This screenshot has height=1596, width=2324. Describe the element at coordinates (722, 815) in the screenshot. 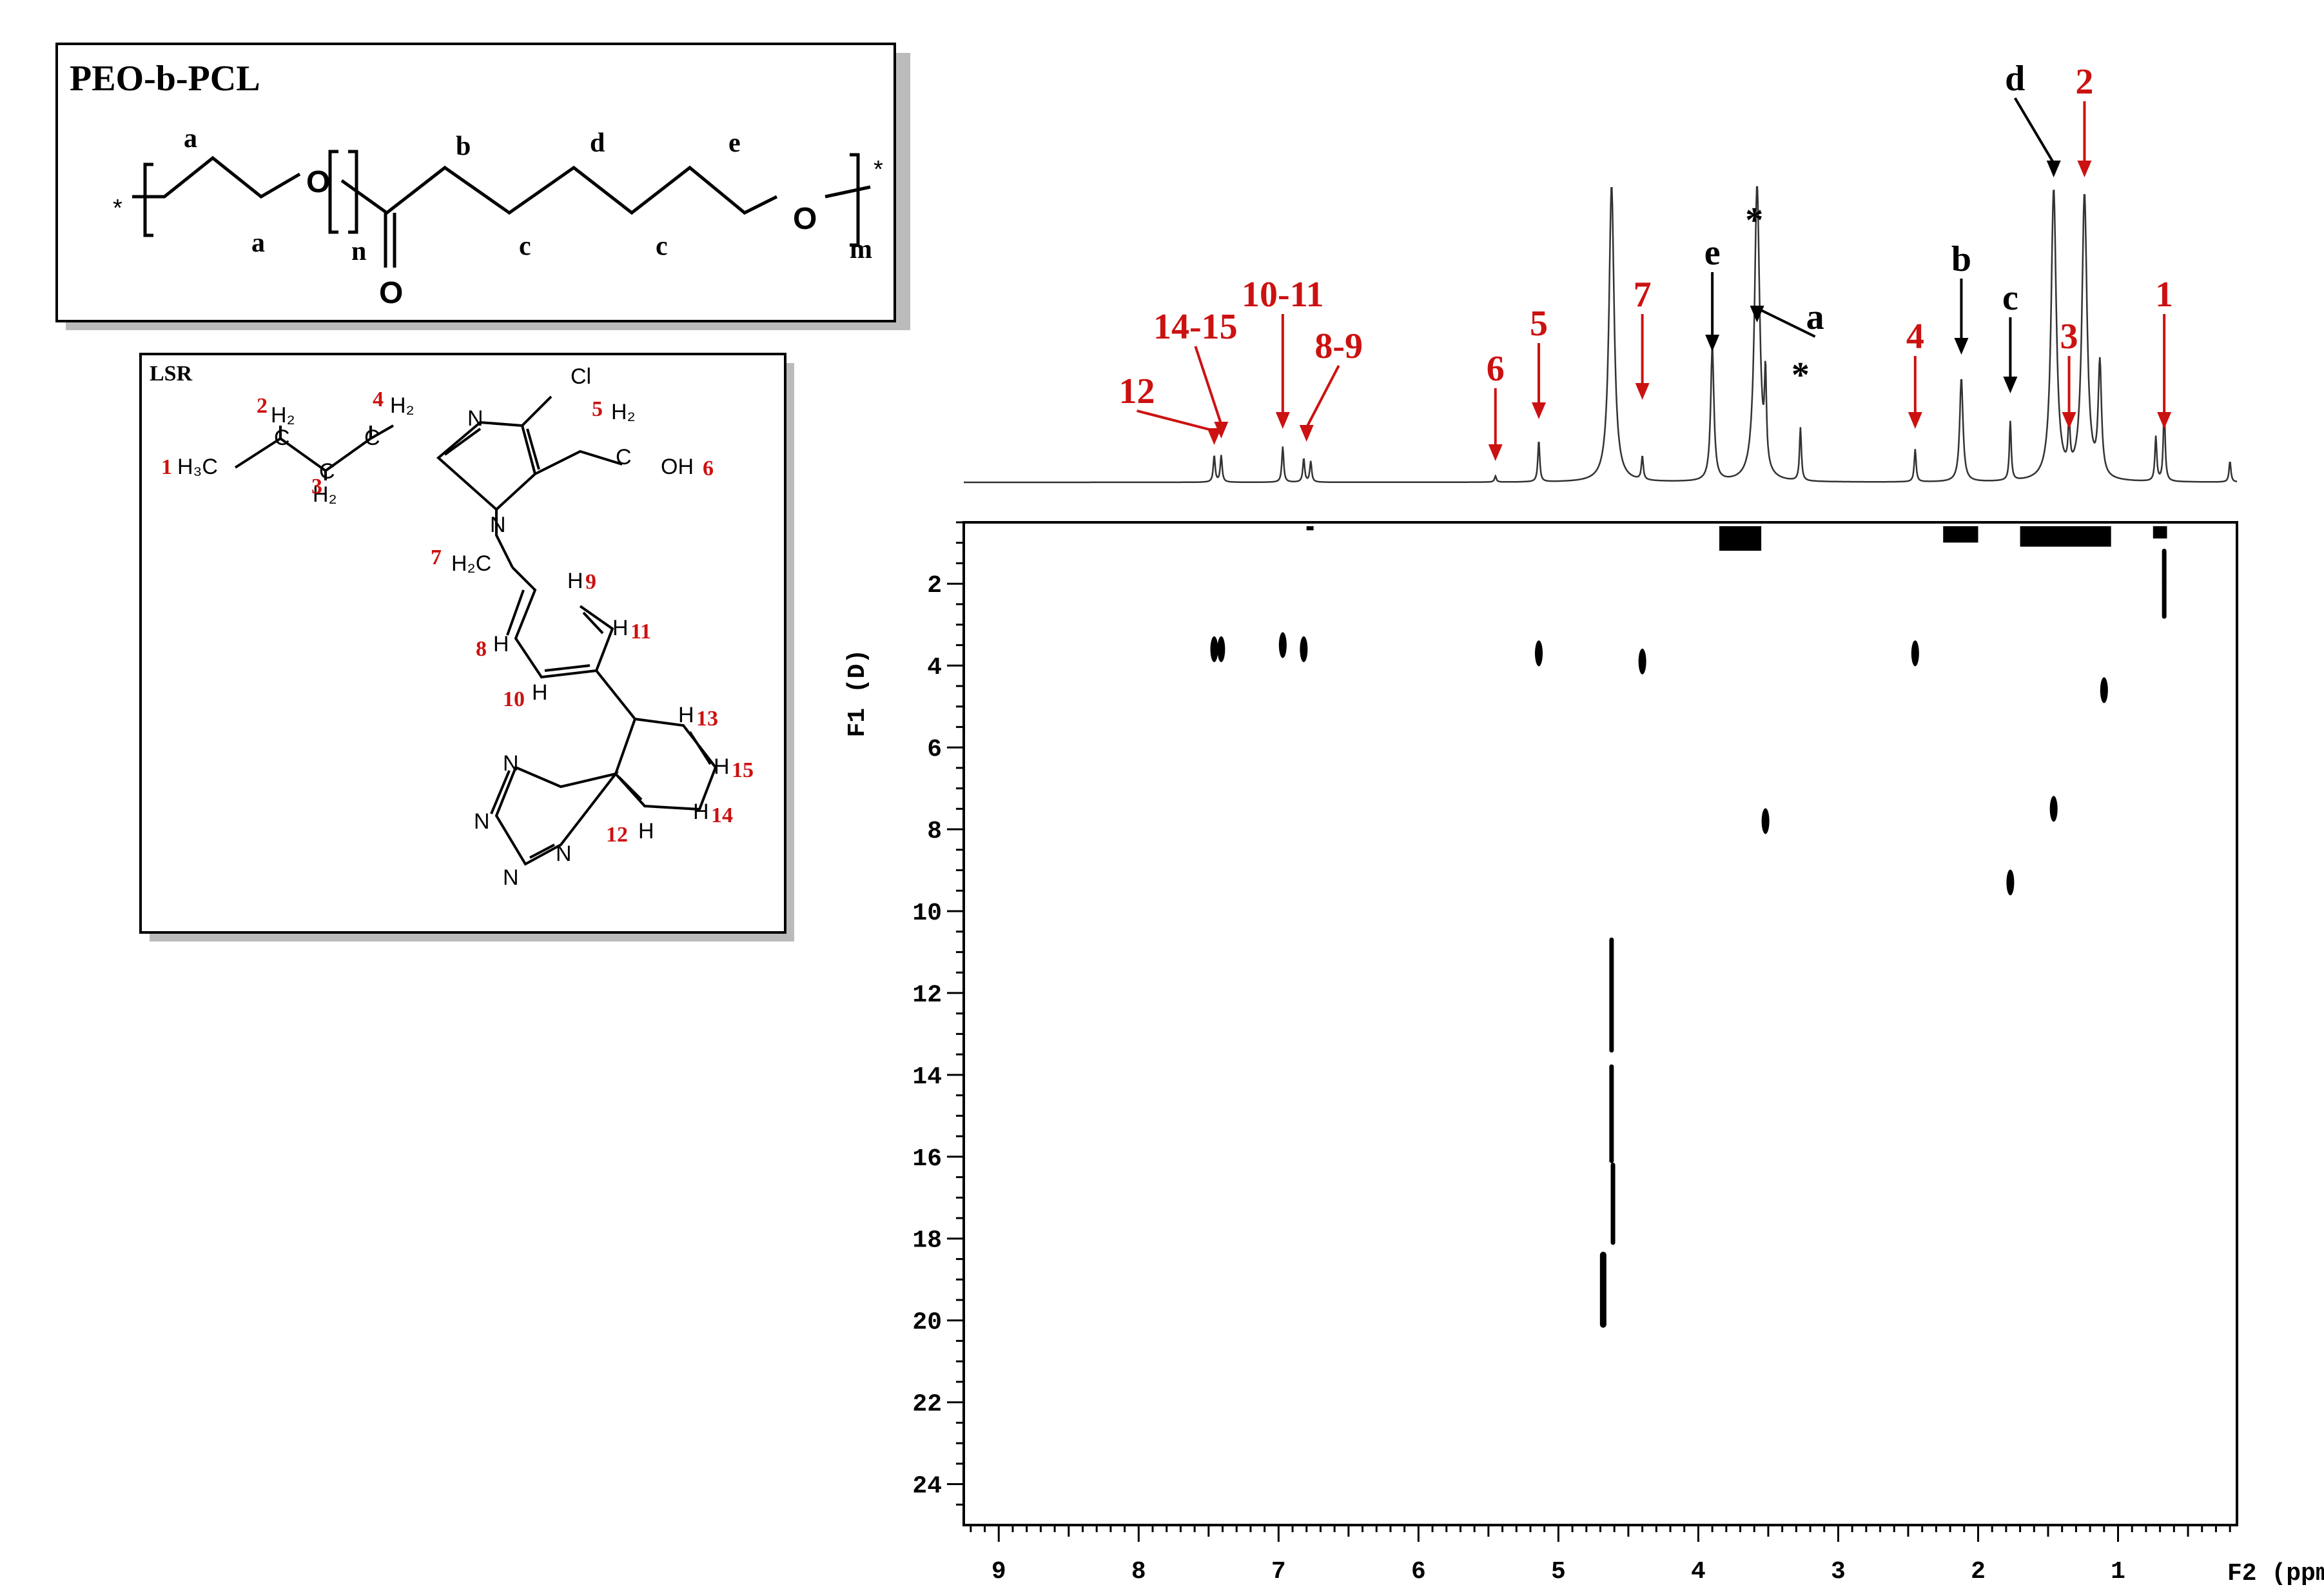

I see `lsr-number-14: 14` at that location.